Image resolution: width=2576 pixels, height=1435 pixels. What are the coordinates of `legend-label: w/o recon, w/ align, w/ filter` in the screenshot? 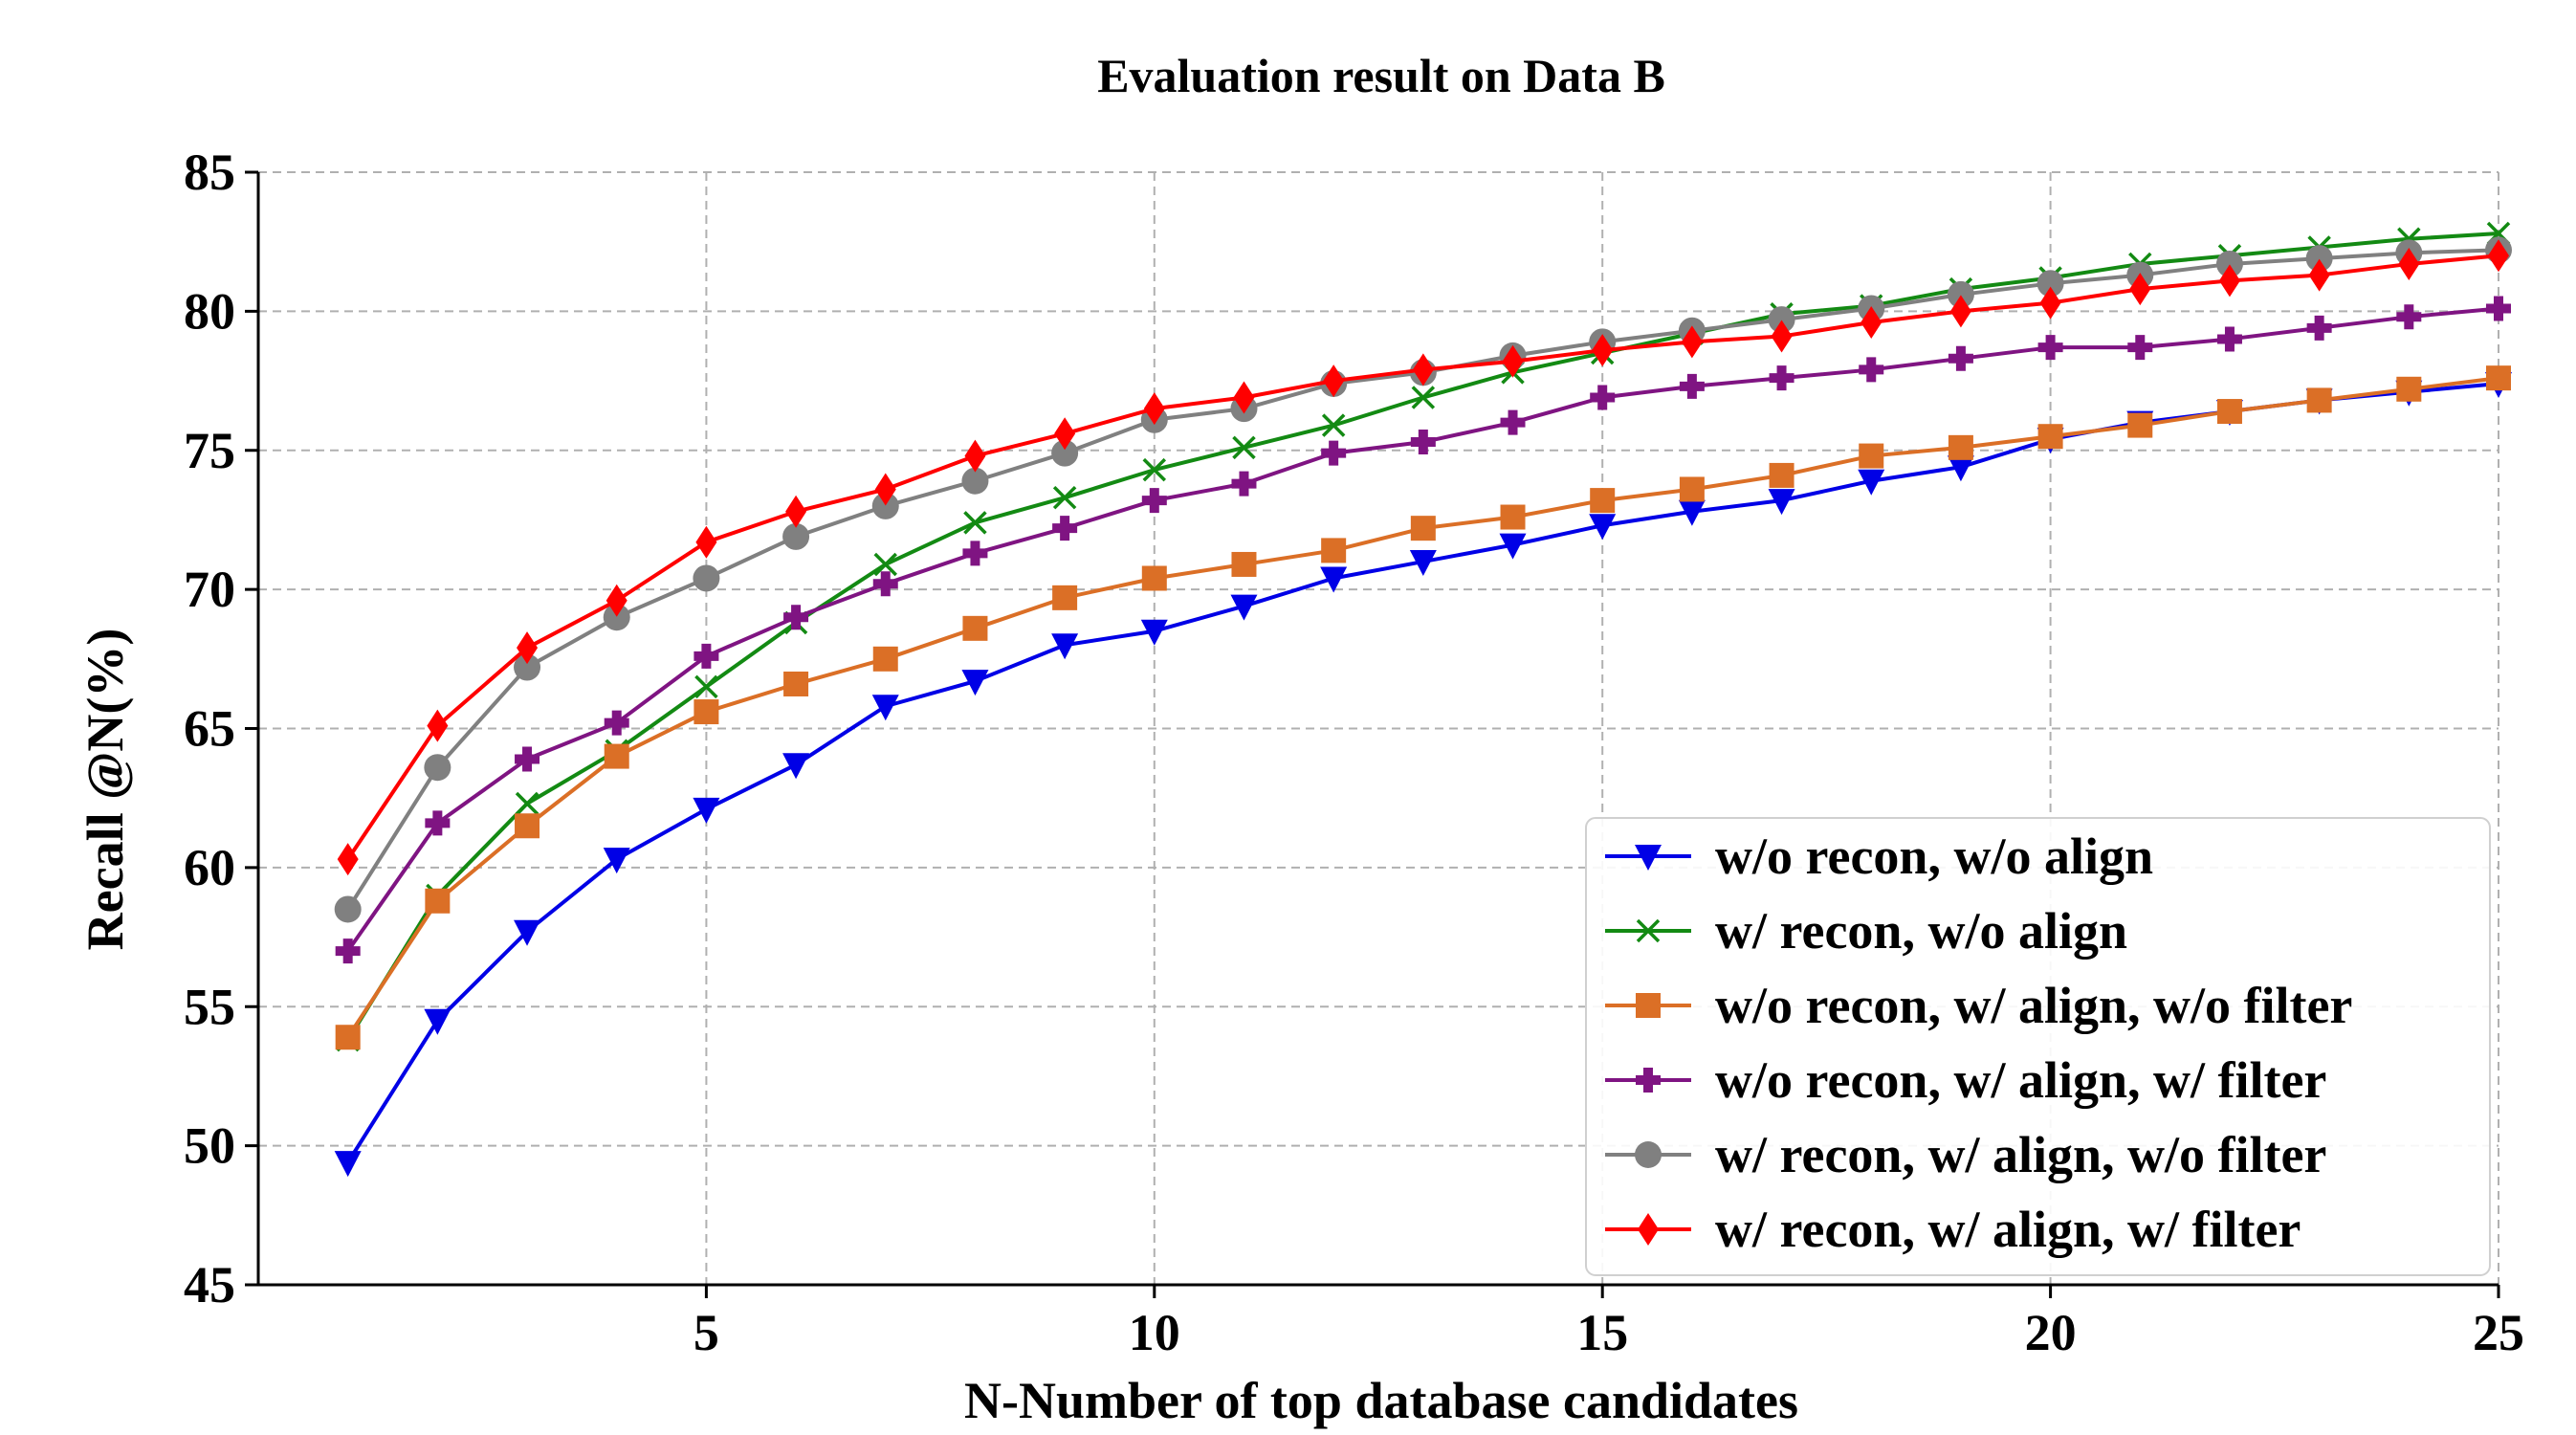 It's located at (2020, 1080).